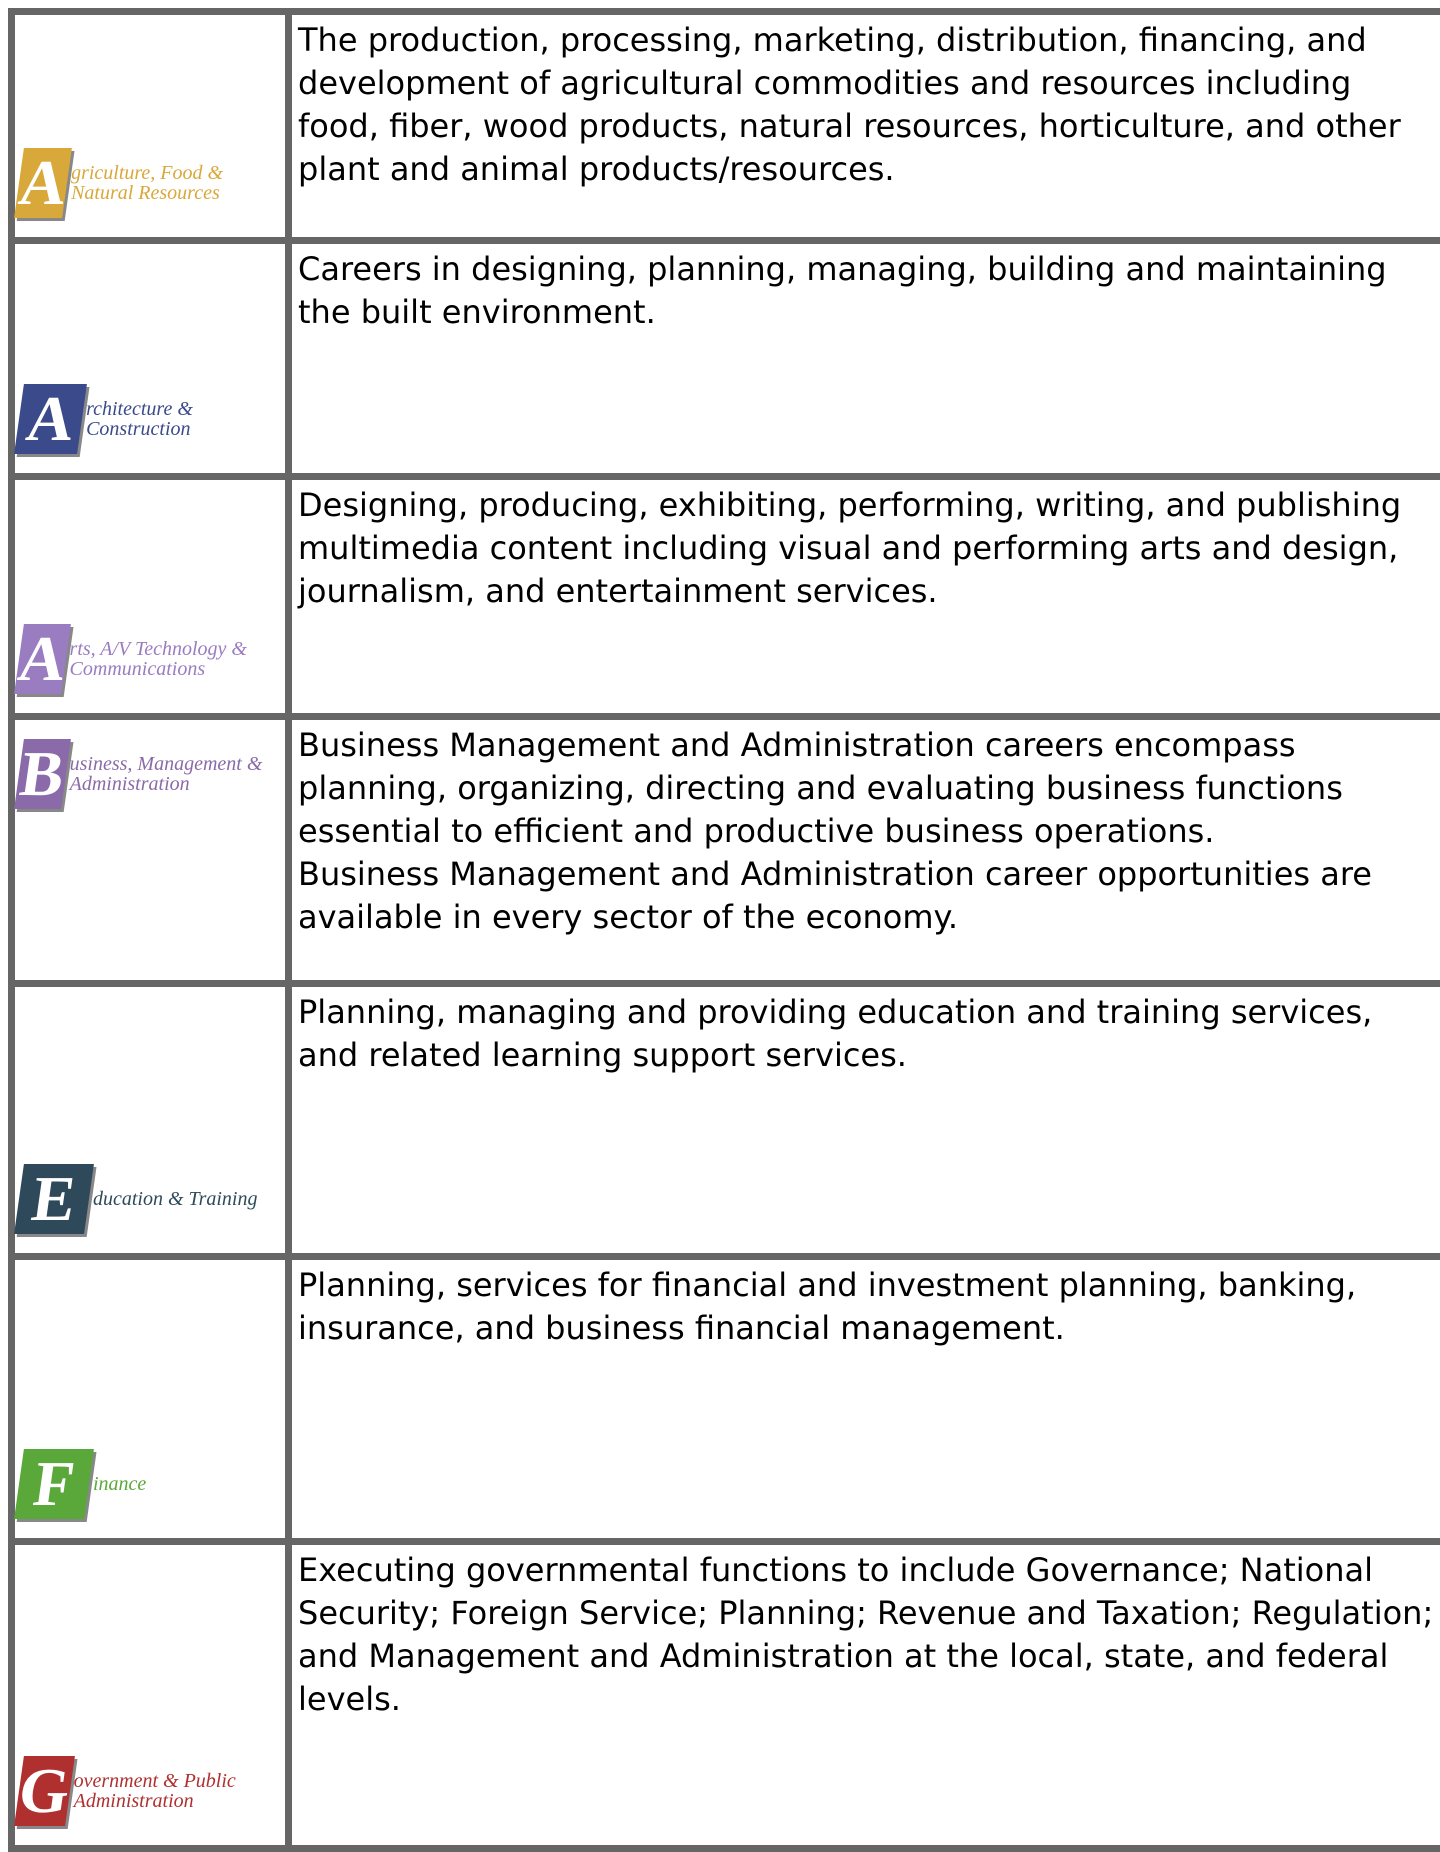 The width and height of the screenshot is (1440, 1852). I want to click on logo-letter: E, so click(54, 1198).